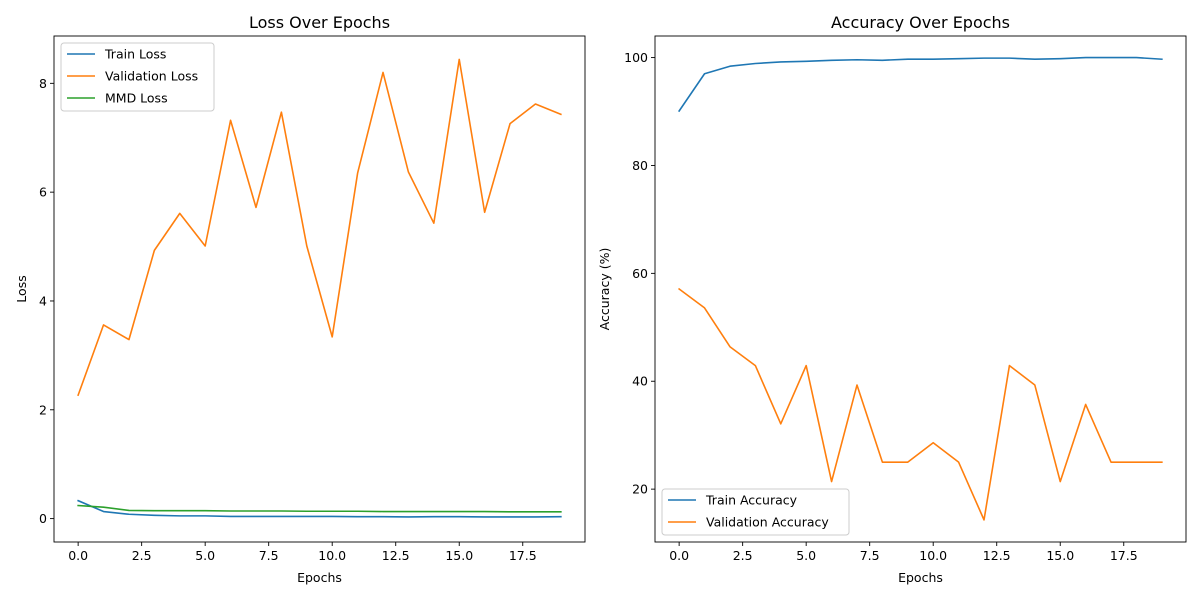  What do you see at coordinates (636, 57) in the screenshot?
I see `y-tick-label: 100` at bounding box center [636, 57].